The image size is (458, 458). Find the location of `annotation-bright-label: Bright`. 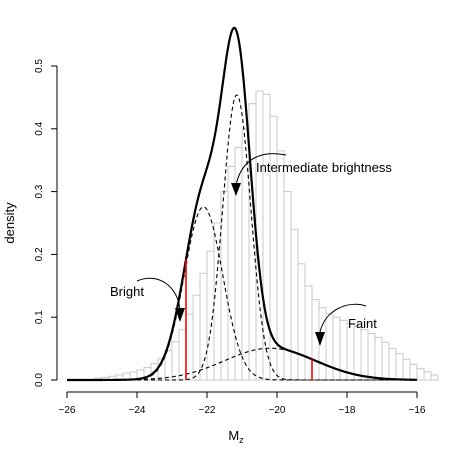

annotation-bright-label: Bright is located at coordinates (127, 291).